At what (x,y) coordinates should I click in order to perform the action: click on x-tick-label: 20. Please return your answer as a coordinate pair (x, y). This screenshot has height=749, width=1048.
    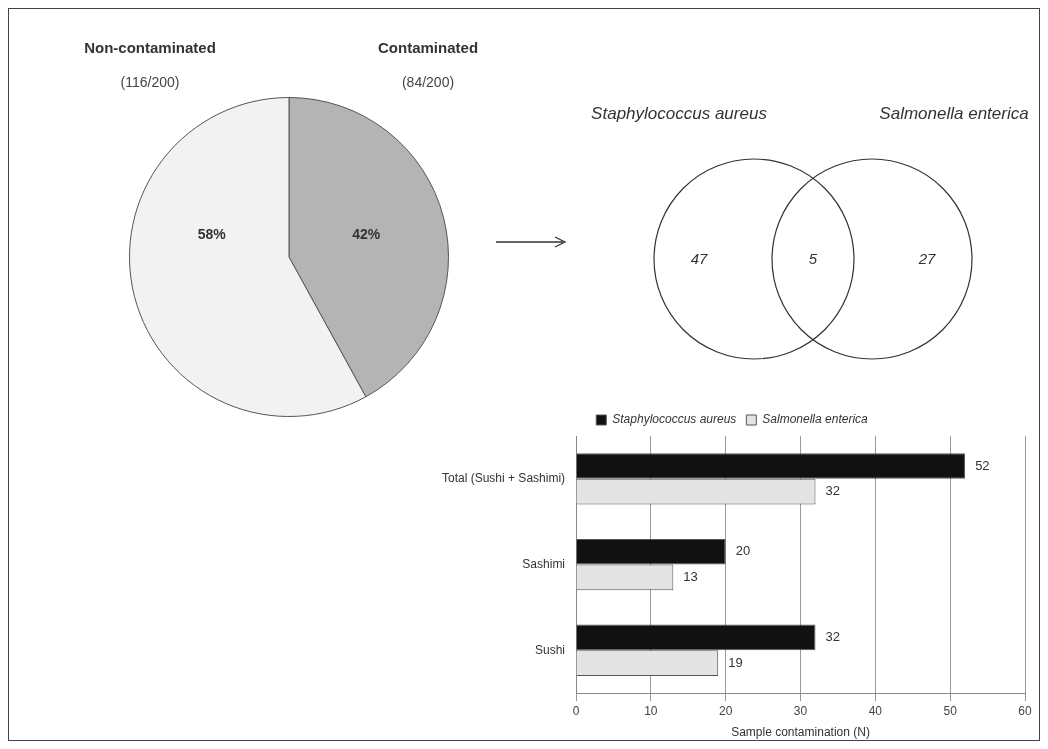
    Looking at the image, I should click on (726, 710).